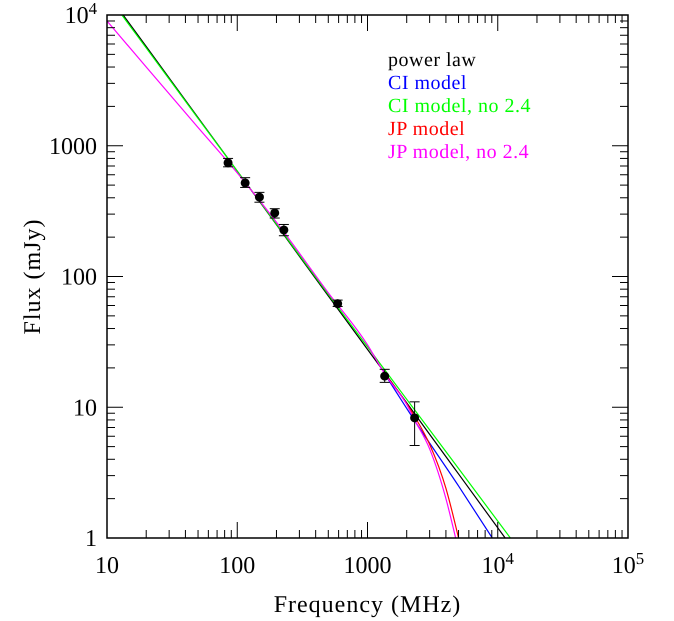 Image resolution: width=674 pixels, height=621 pixels. What do you see at coordinates (79, 277) in the screenshot?
I see `y-tick-label: 100` at bounding box center [79, 277].